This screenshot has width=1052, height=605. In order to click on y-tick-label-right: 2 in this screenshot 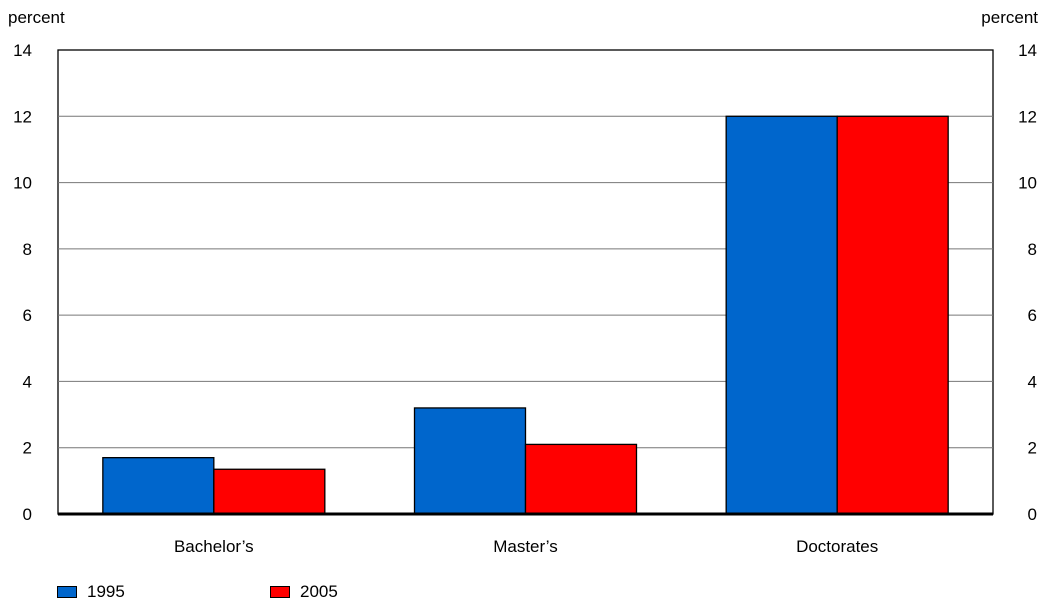, I will do `click(1032, 448)`.